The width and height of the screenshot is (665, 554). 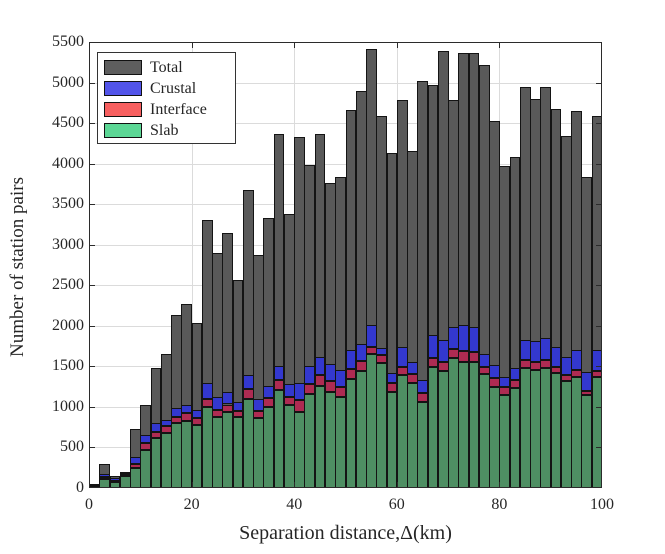 What do you see at coordinates (123, 67) in the screenshot?
I see `legend-swatch-total` at bounding box center [123, 67].